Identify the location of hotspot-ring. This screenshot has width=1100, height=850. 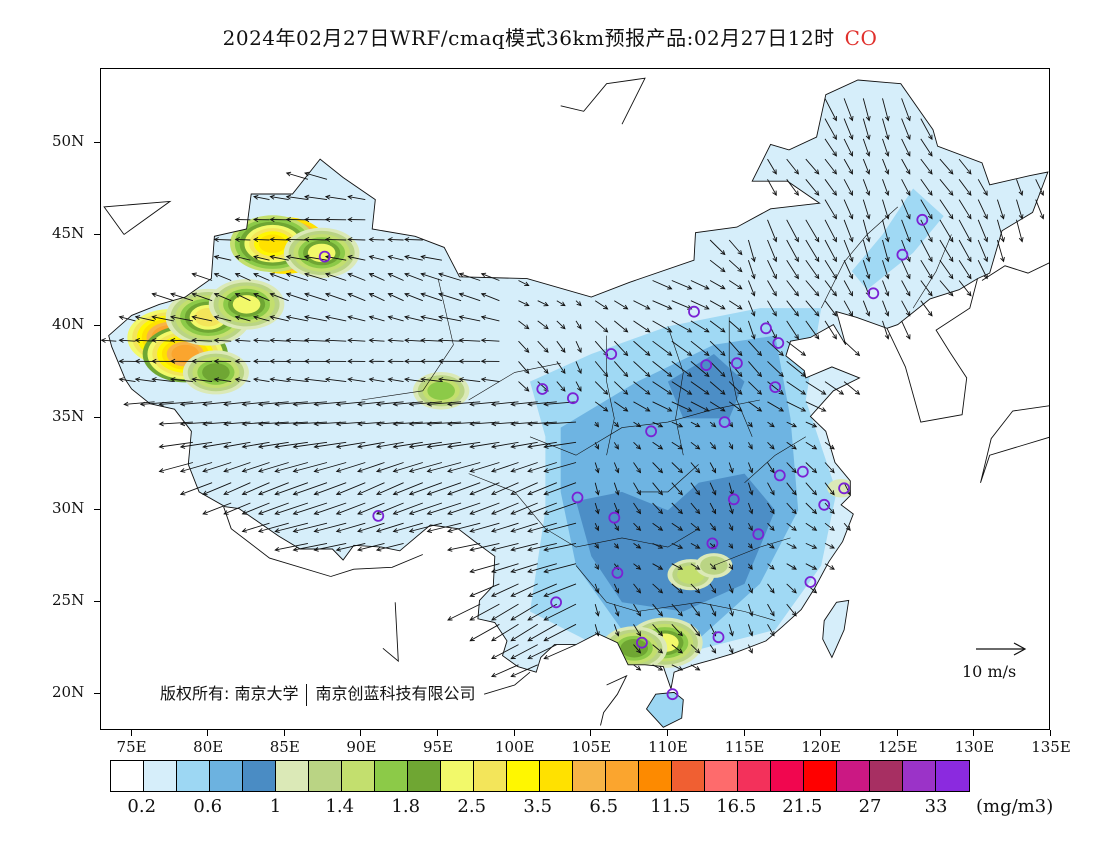
(216, 372).